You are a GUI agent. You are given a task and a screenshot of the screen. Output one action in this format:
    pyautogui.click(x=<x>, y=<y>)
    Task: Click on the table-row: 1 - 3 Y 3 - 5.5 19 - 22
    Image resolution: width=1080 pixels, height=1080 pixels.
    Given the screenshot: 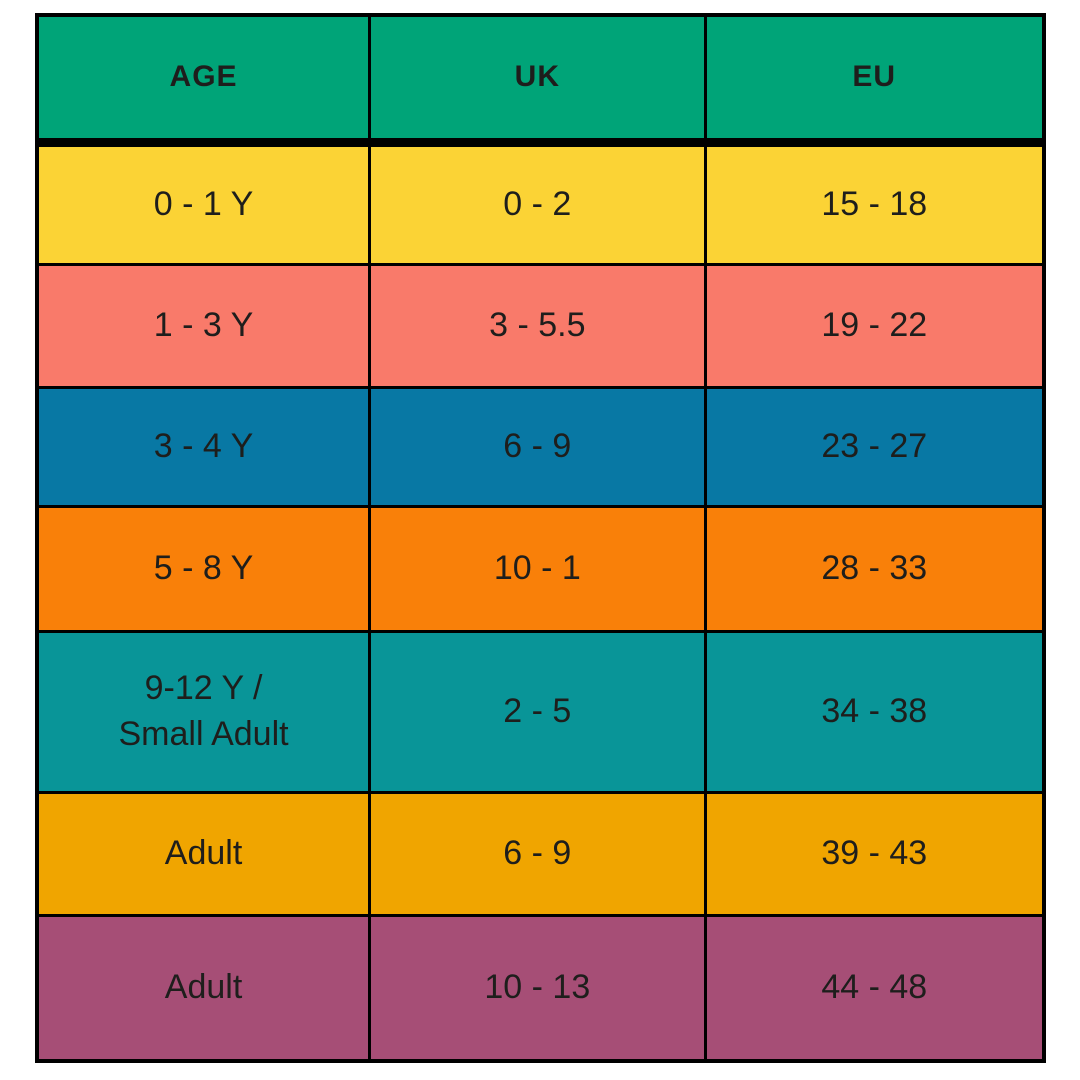 What is the action you would take?
    pyautogui.click(x=540, y=327)
    